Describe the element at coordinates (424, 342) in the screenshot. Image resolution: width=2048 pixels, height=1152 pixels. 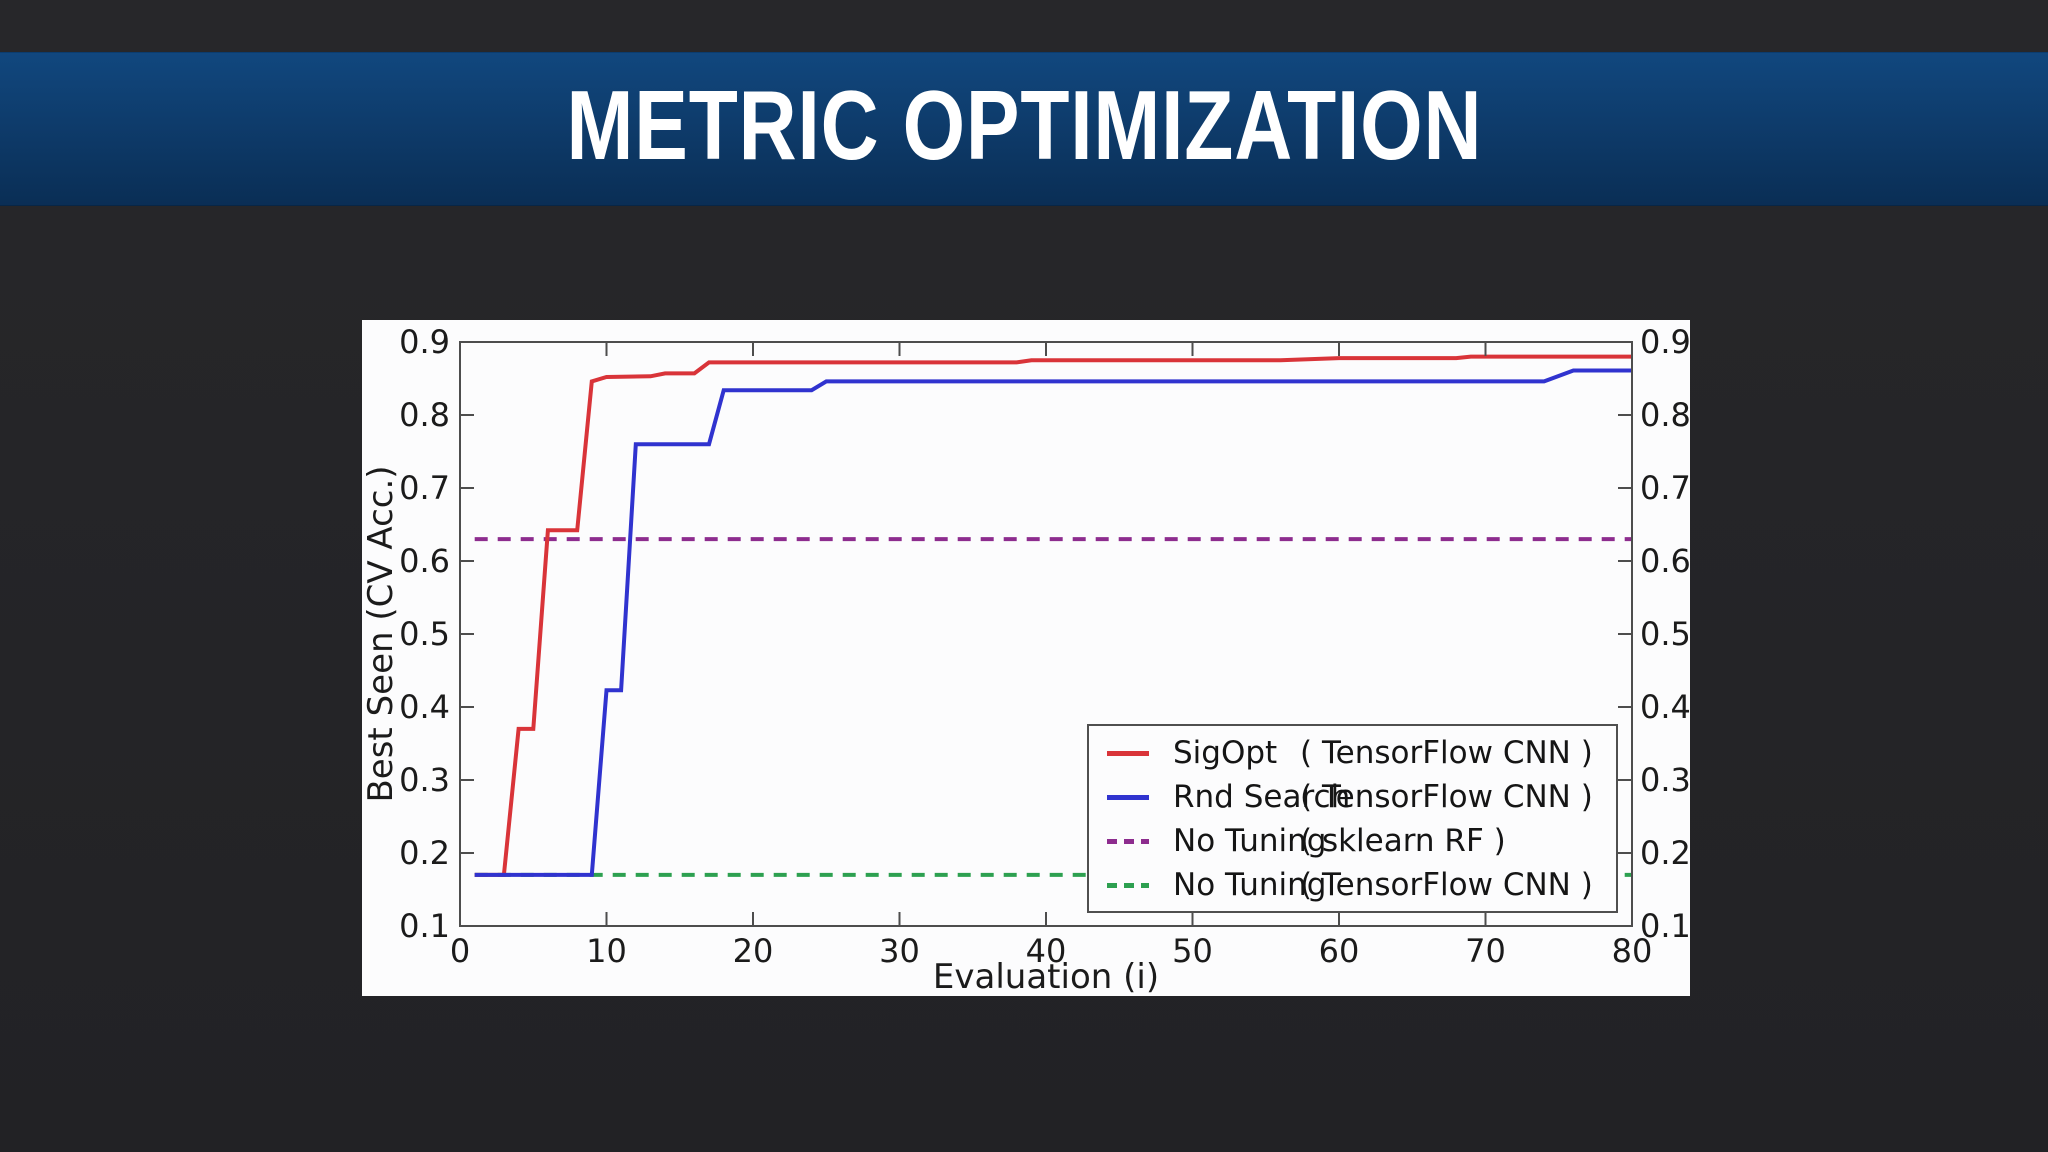
I see `y-tick-label-left: 0.9` at that location.